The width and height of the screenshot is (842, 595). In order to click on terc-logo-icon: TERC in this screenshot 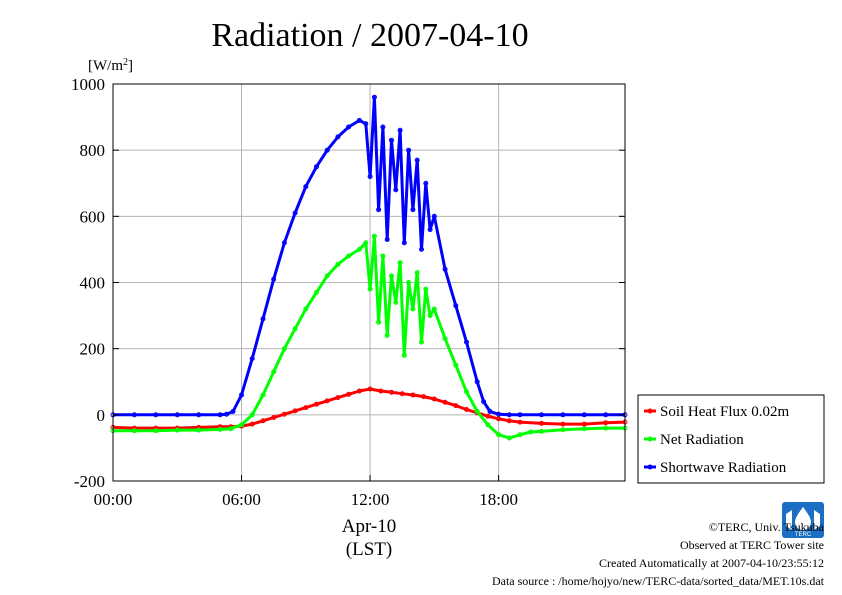, I will do `click(803, 520)`.